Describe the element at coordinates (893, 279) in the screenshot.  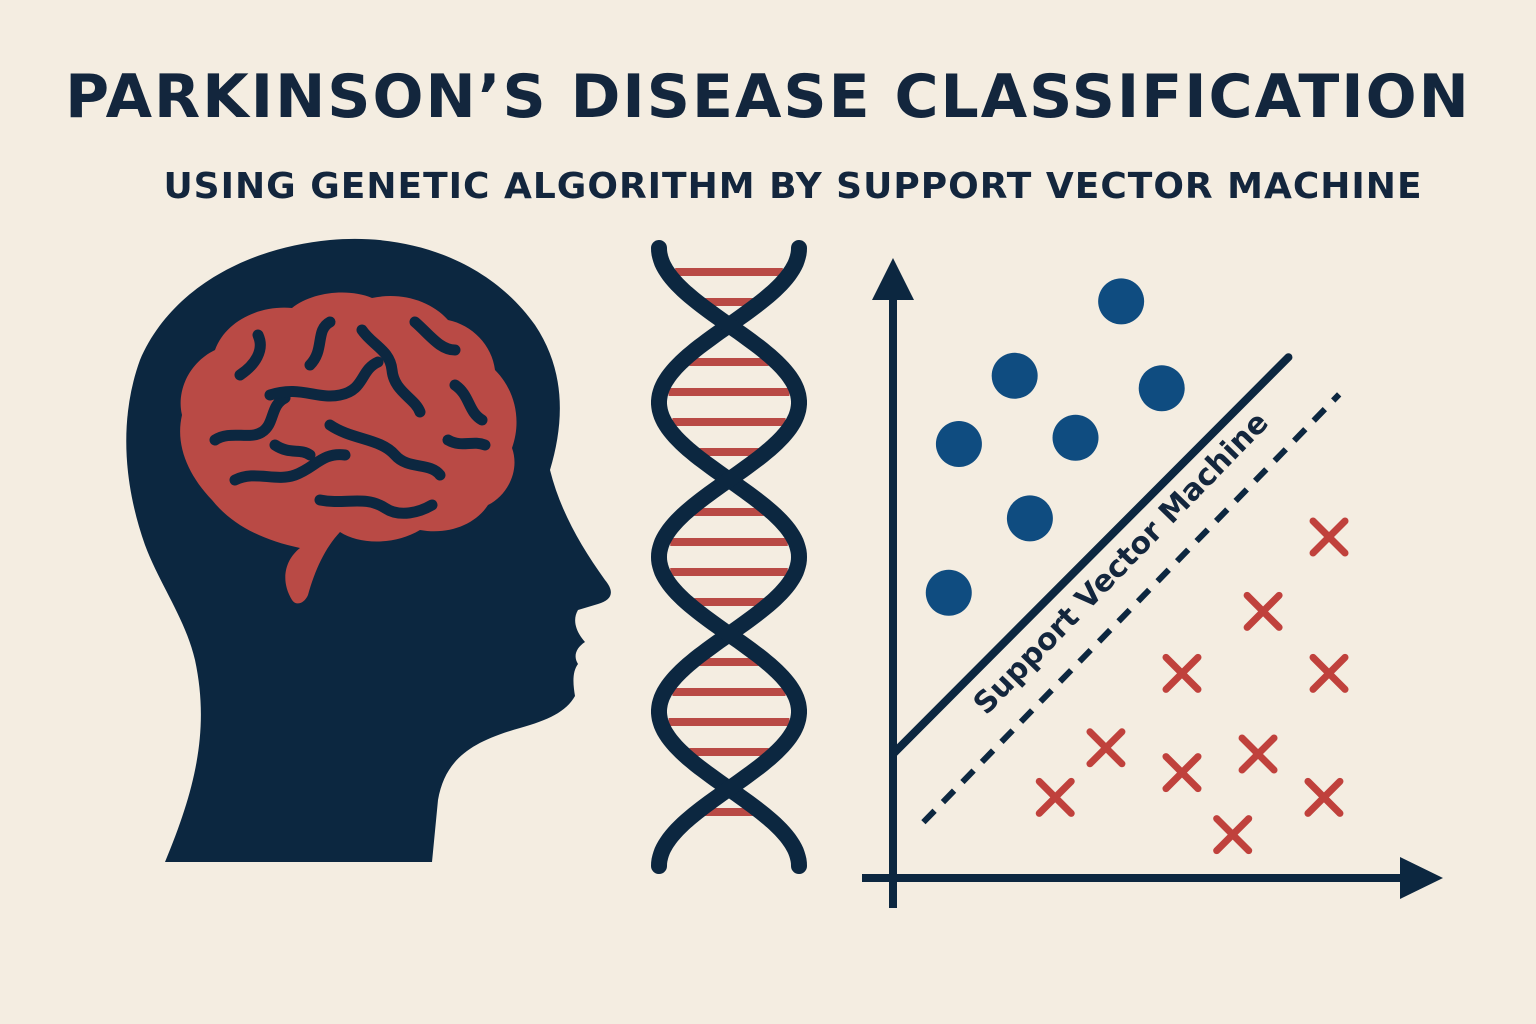
I see `y-axis-arrow` at that location.